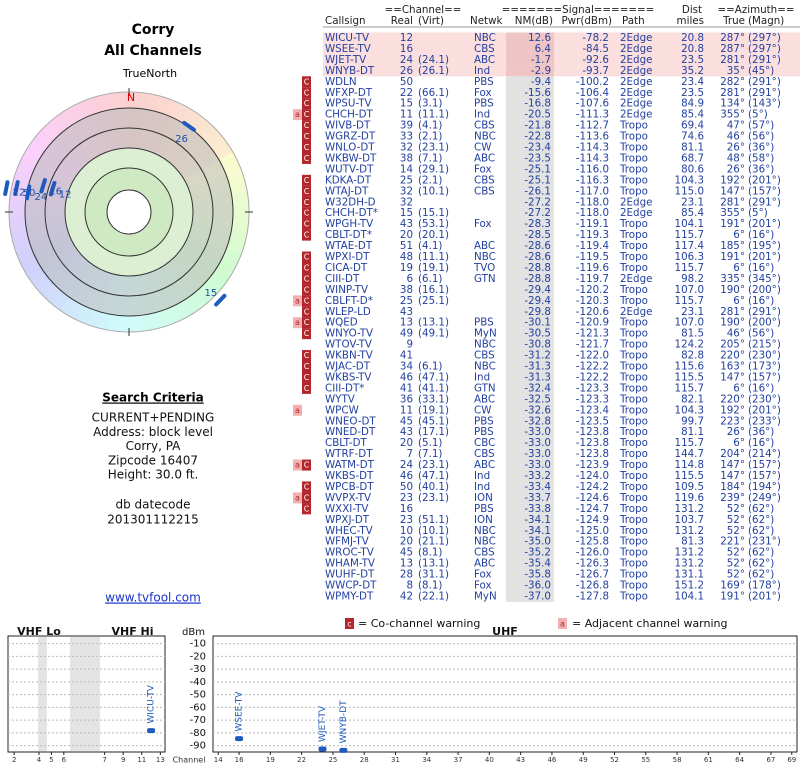 The height and width of the screenshot is (768, 800). What do you see at coordinates (692, 148) in the screenshot?
I see `cell-dist: 81.1` at bounding box center [692, 148].